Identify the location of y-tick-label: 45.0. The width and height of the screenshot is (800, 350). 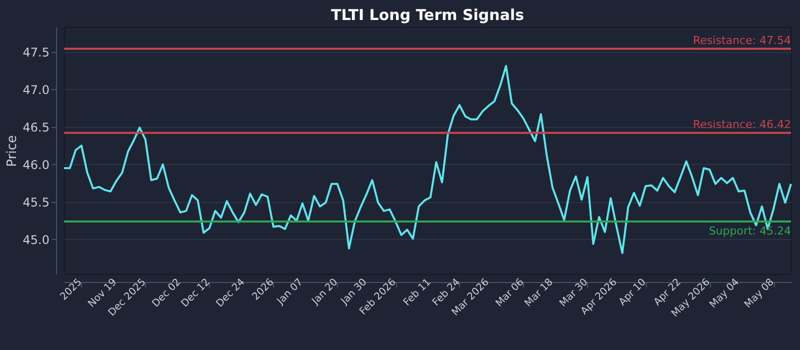
(36, 239).